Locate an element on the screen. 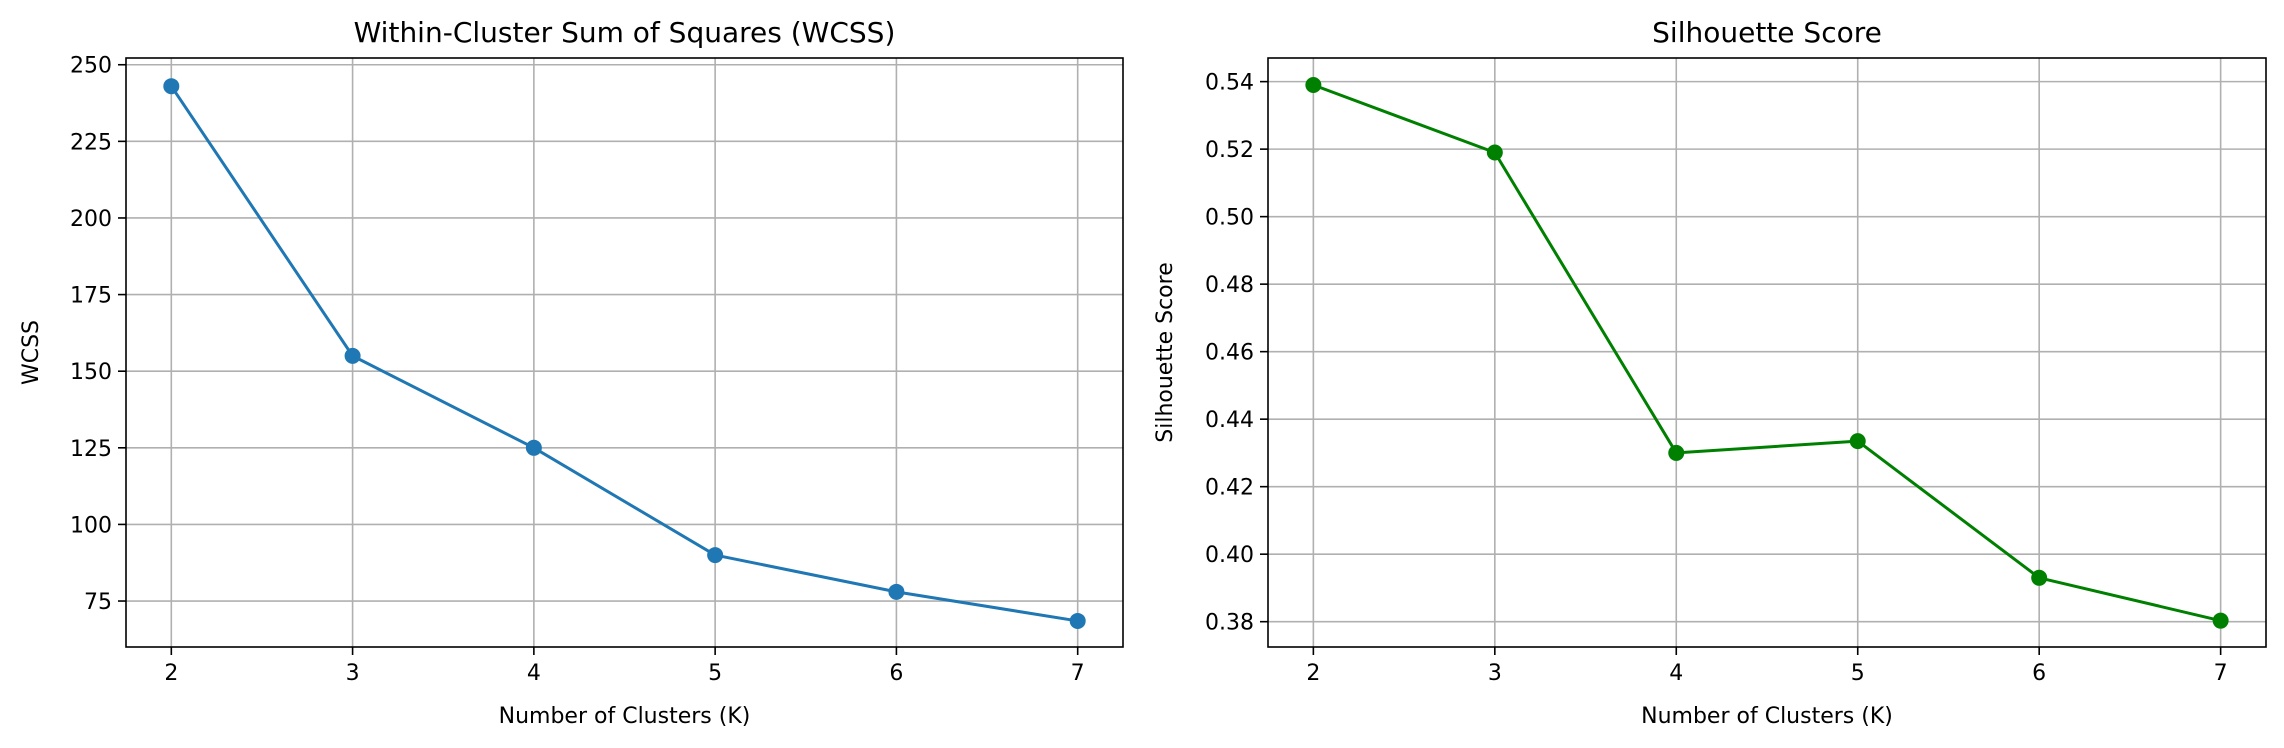 Image resolution: width=2284 pixels, height=748 pixels. y-tick-label: 0.40 is located at coordinates (1229, 555).